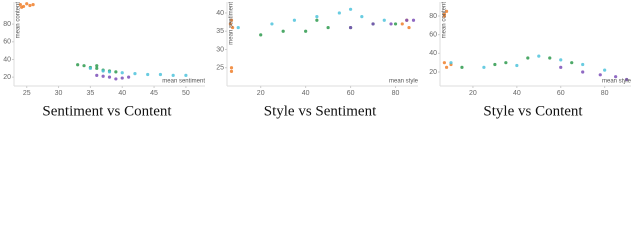  What do you see at coordinates (220, 31) in the screenshot?
I see `y-tick-label: 35` at bounding box center [220, 31].